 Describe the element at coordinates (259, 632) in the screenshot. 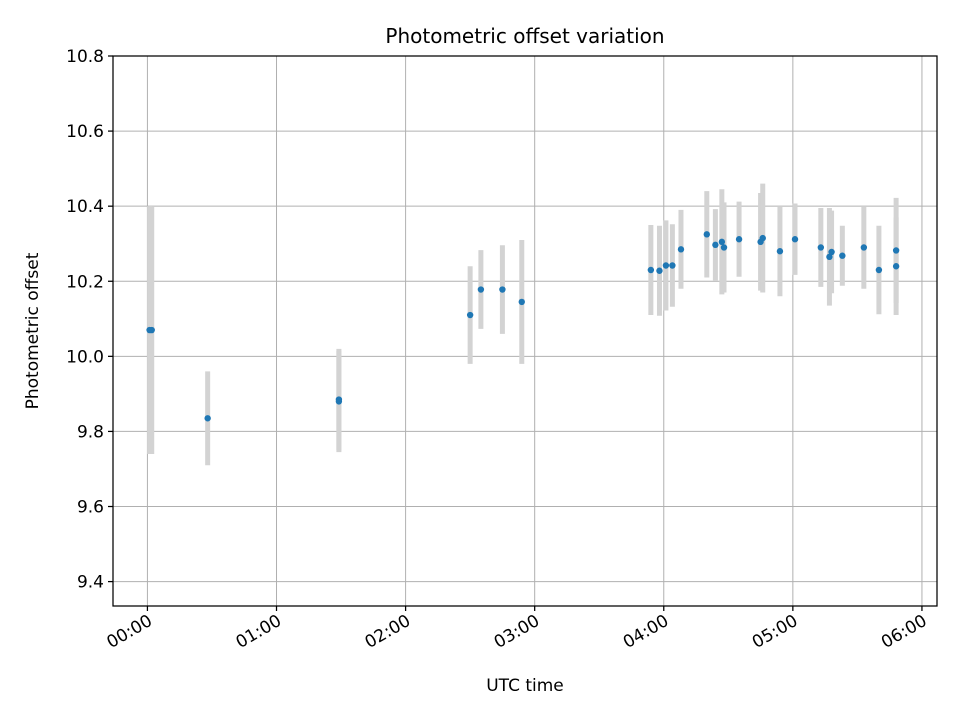

I see `x-tick-label: 01:00` at that location.